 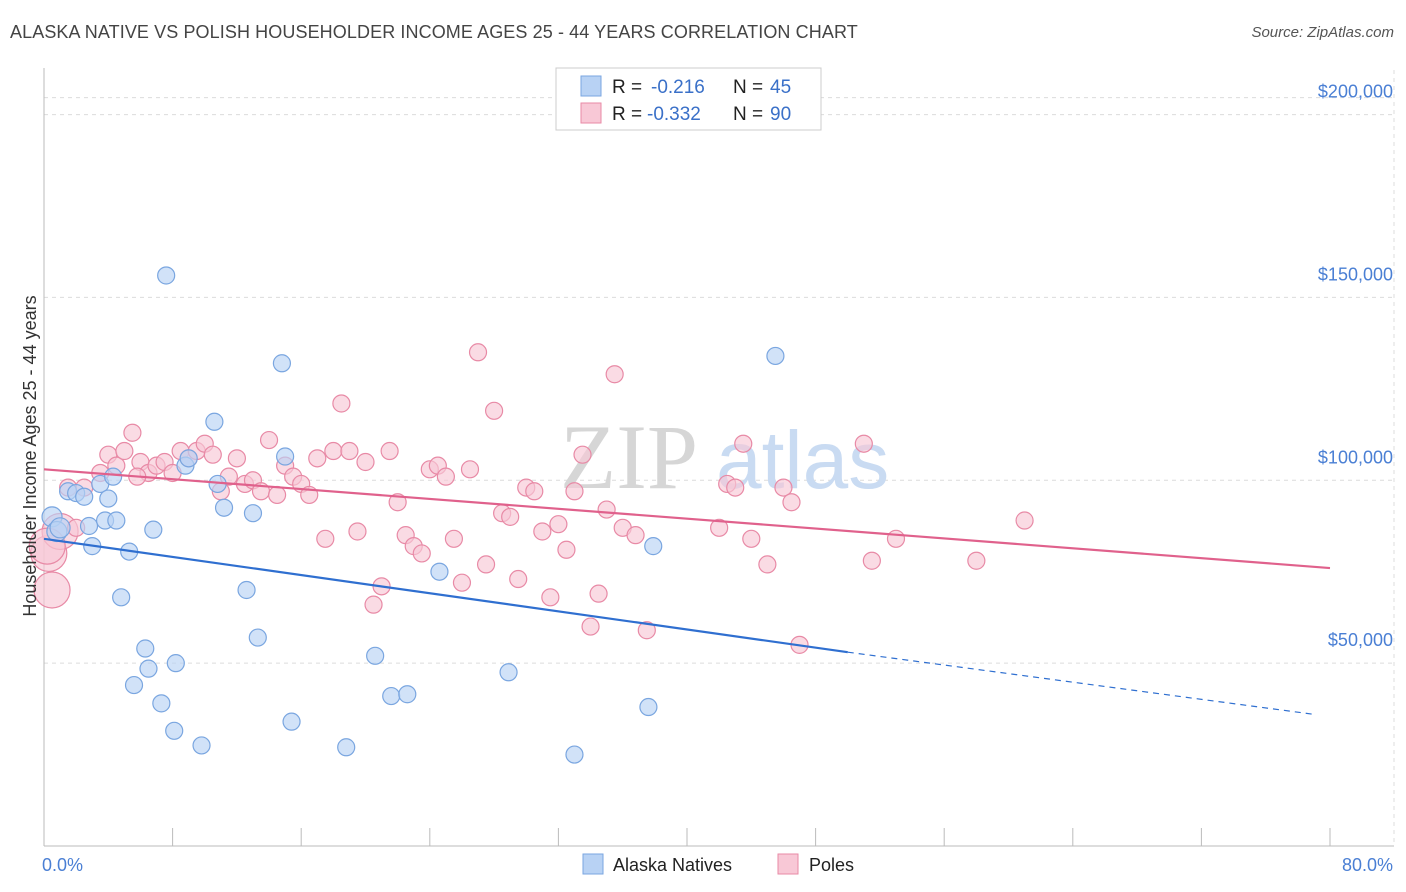 What do you see at coordinates (591, 113) in the screenshot?
I see `legend-swatch-pink` at bounding box center [591, 113].